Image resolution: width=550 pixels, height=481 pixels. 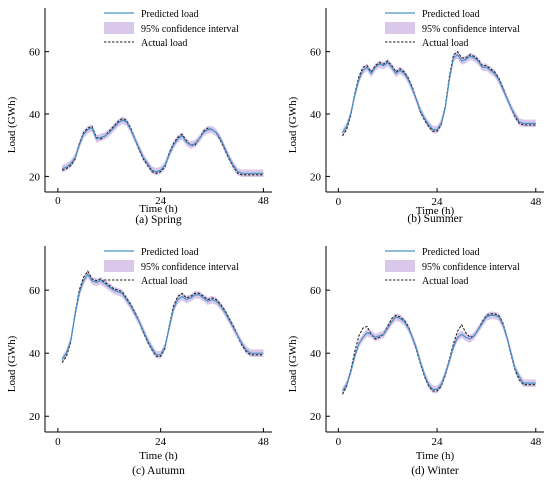 What do you see at coordinates (119, 266) in the screenshot?
I see `panel-3-legend-band-swatch` at bounding box center [119, 266].